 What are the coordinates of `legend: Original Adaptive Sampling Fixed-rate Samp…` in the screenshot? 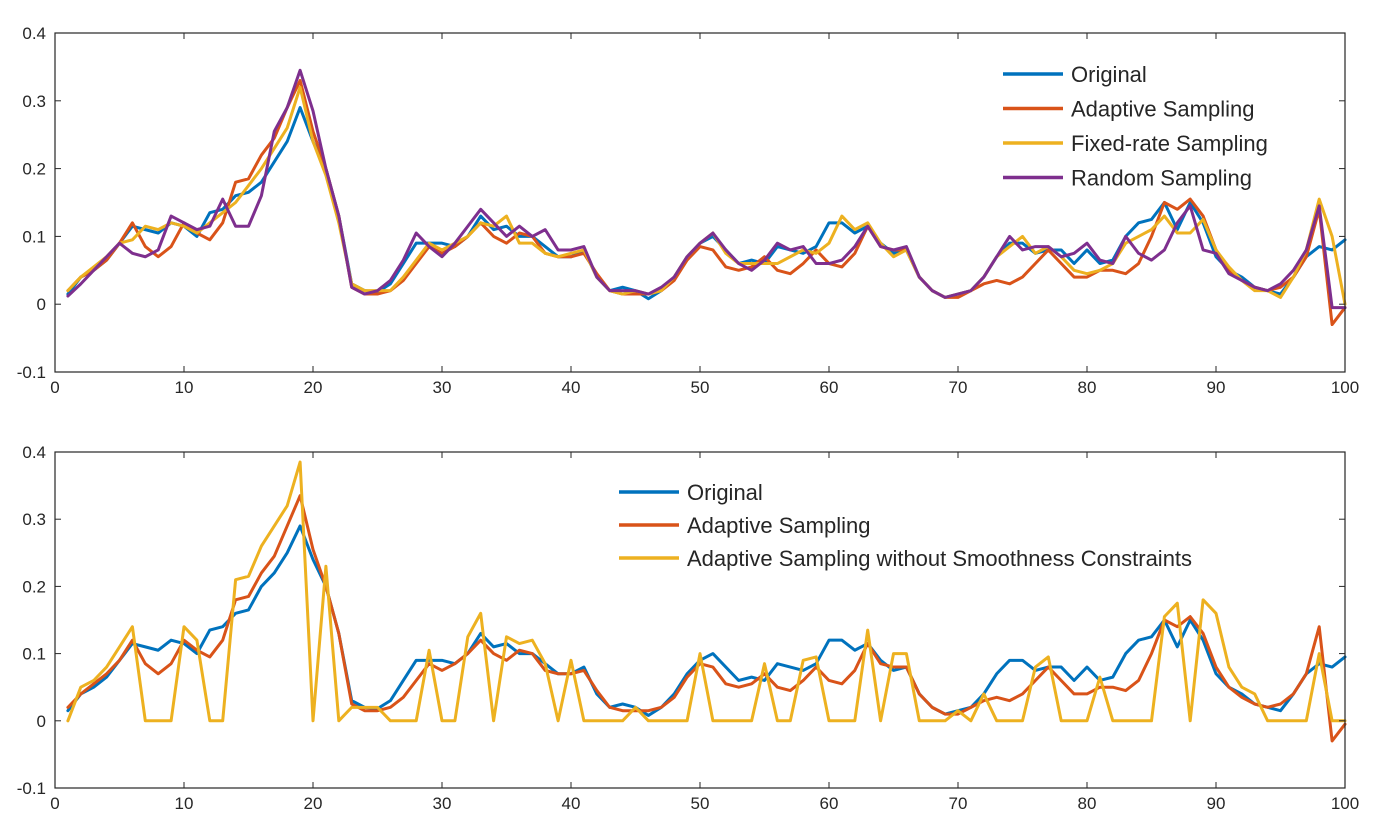 It's located at (1135, 126).